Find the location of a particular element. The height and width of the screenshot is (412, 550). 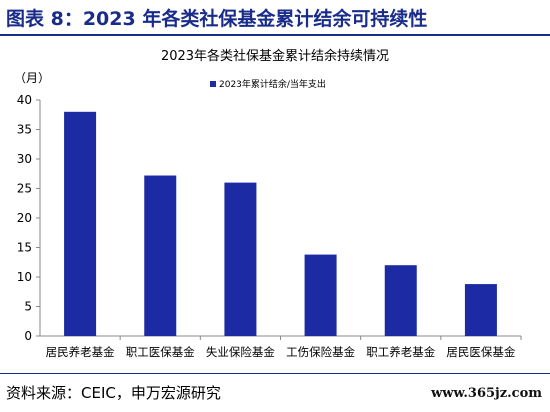

legend: 2023年累计结余/当年支出 is located at coordinates (268, 84).